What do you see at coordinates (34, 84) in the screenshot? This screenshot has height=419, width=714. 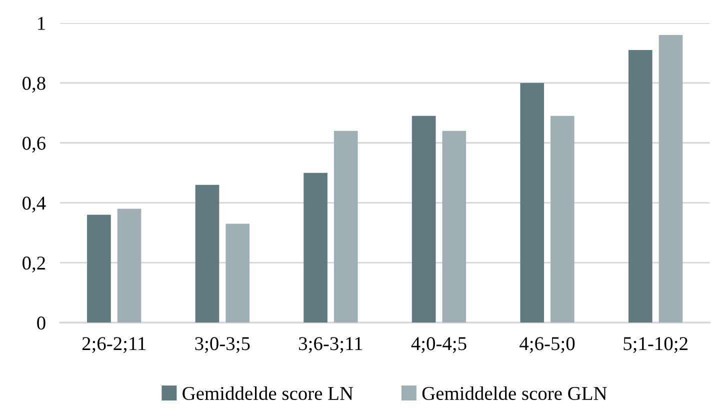 I see `y-tick-label: 0,8` at bounding box center [34, 84].